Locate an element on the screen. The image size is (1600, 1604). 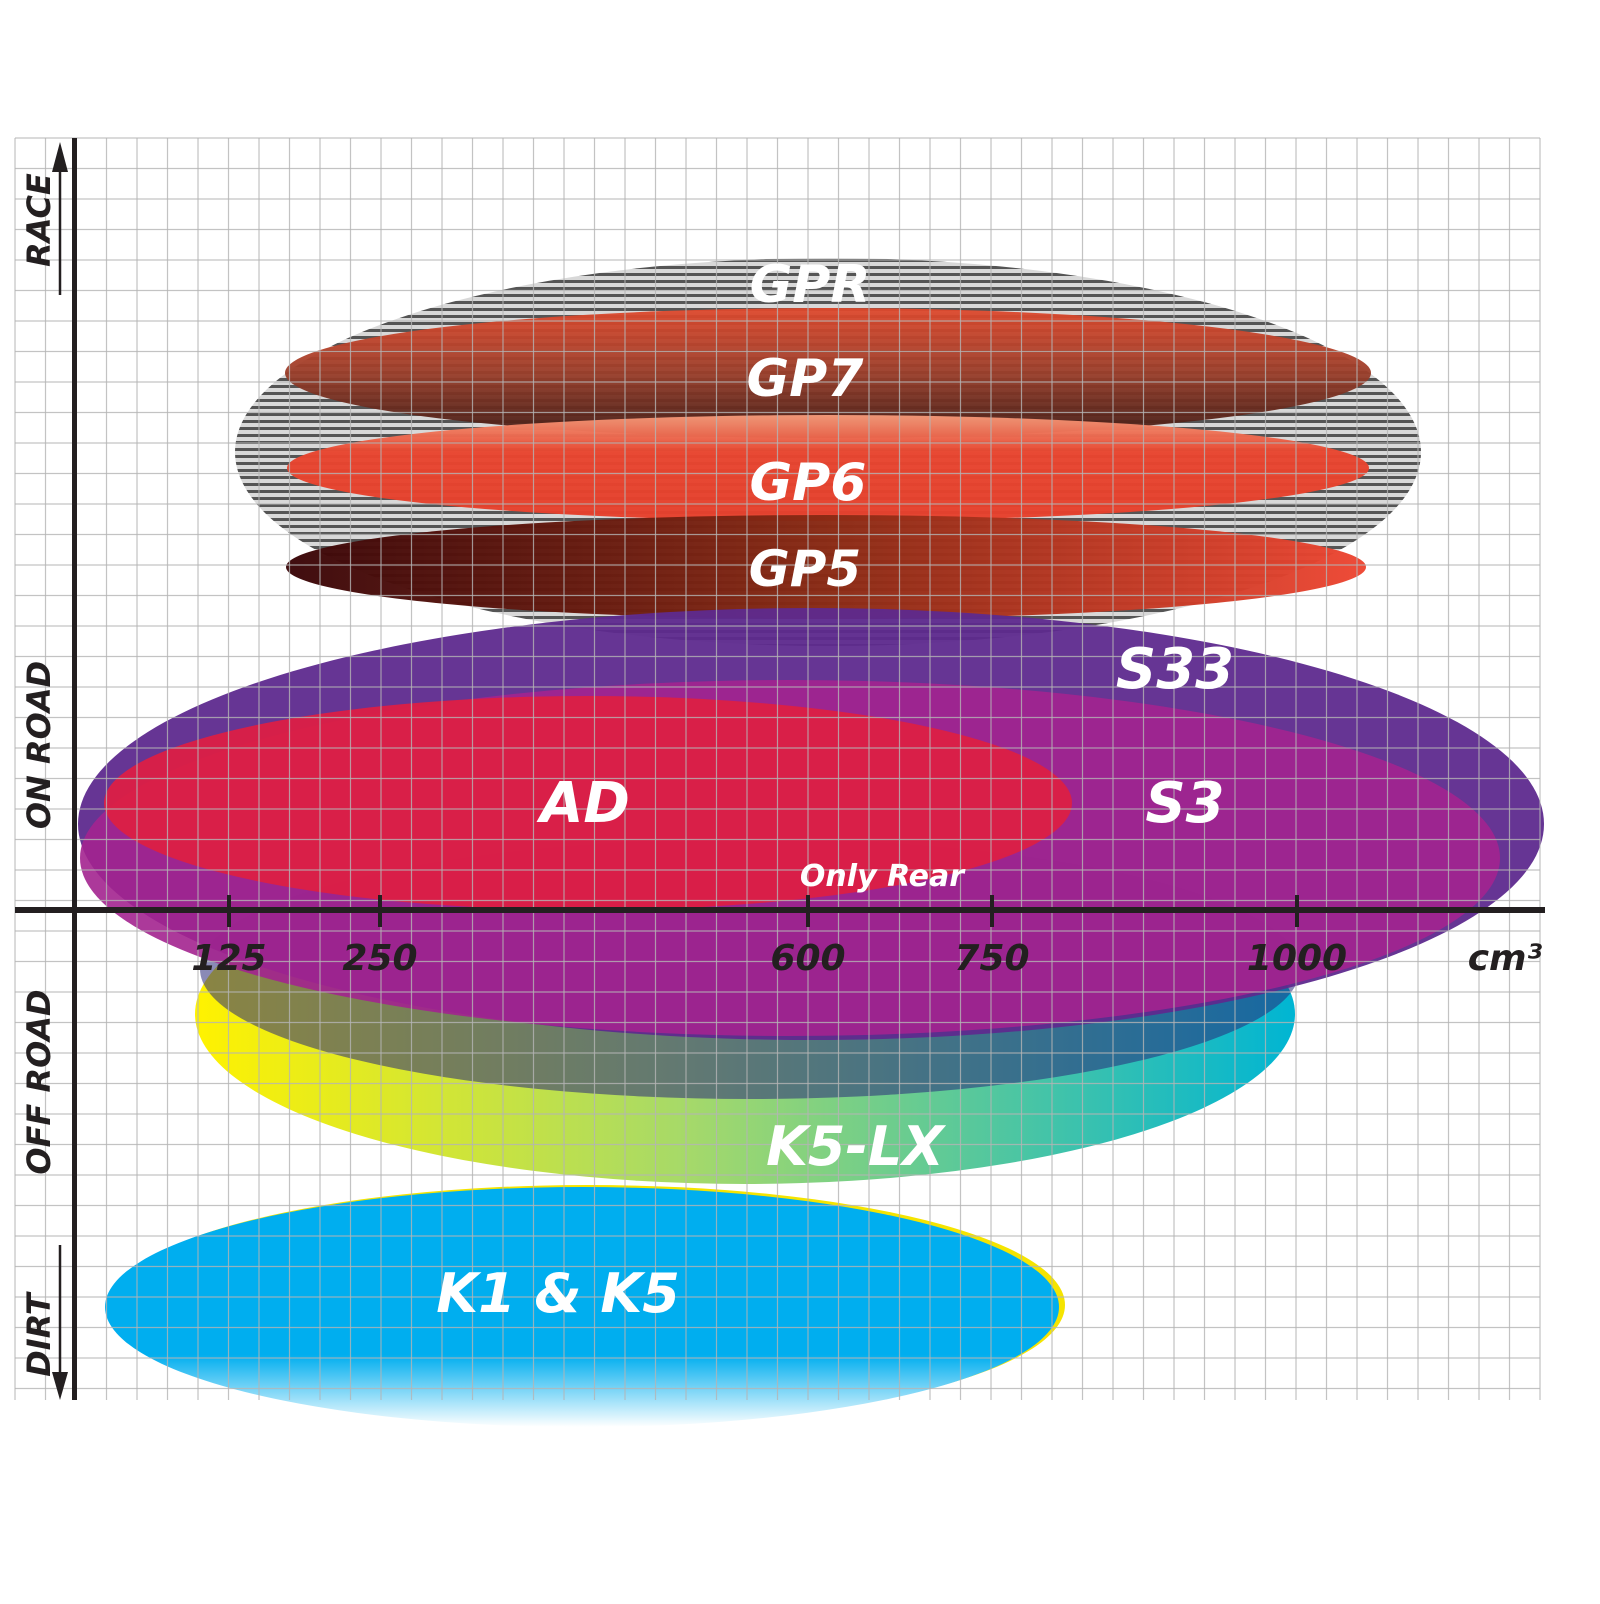
y-category-off-road: OFF ROAD is located at coordinates (39, 1081).